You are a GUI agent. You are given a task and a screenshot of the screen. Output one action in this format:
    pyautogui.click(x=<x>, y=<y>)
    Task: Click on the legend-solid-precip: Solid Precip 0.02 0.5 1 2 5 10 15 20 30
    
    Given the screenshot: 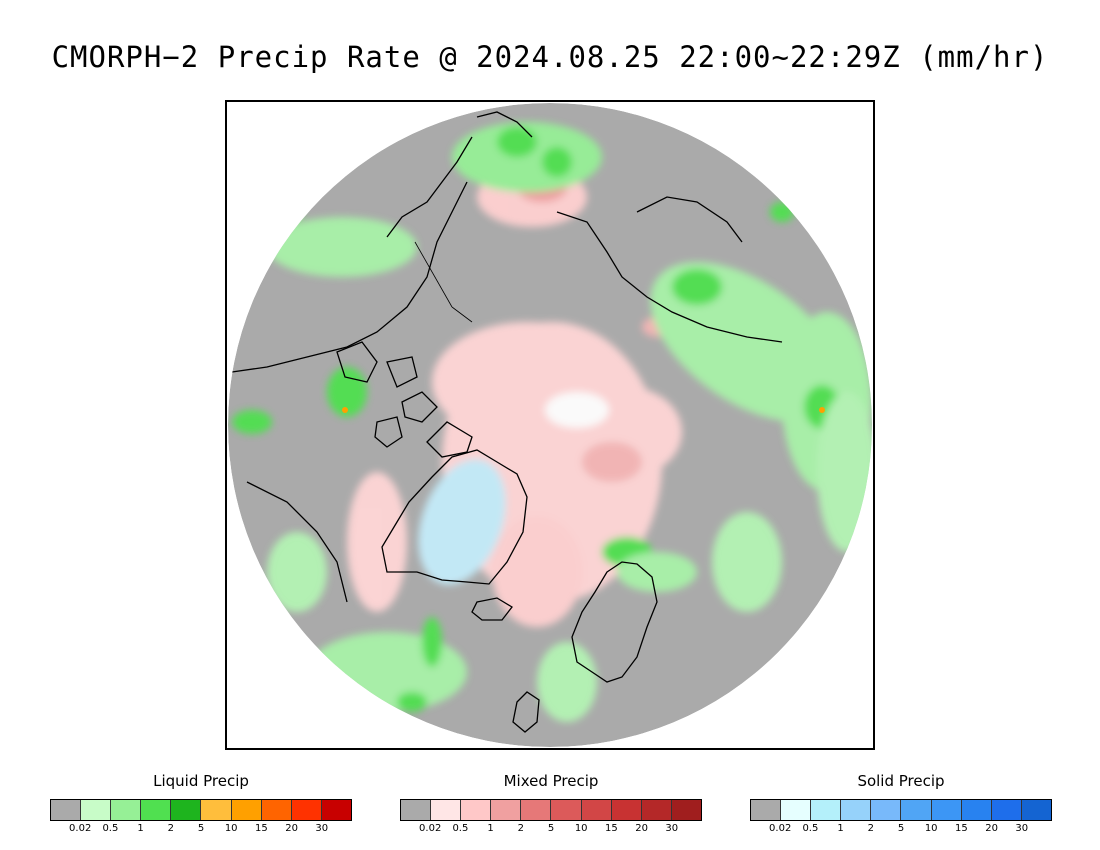 What is the action you would take?
    pyautogui.click(x=901, y=804)
    